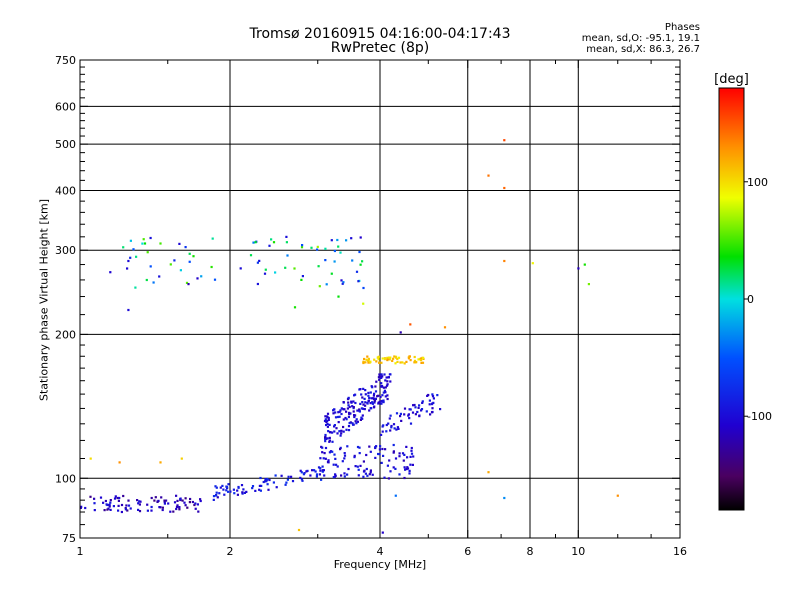  I want to click on chart-subtitle: RwPretec (8p), so click(380, 48).